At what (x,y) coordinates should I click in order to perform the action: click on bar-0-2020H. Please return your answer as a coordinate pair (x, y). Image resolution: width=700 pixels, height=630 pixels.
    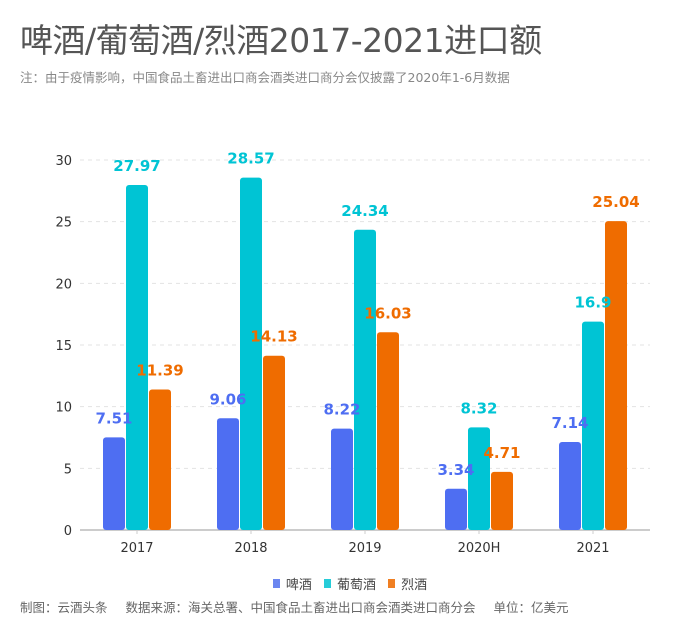
    Looking at the image, I should click on (456, 509).